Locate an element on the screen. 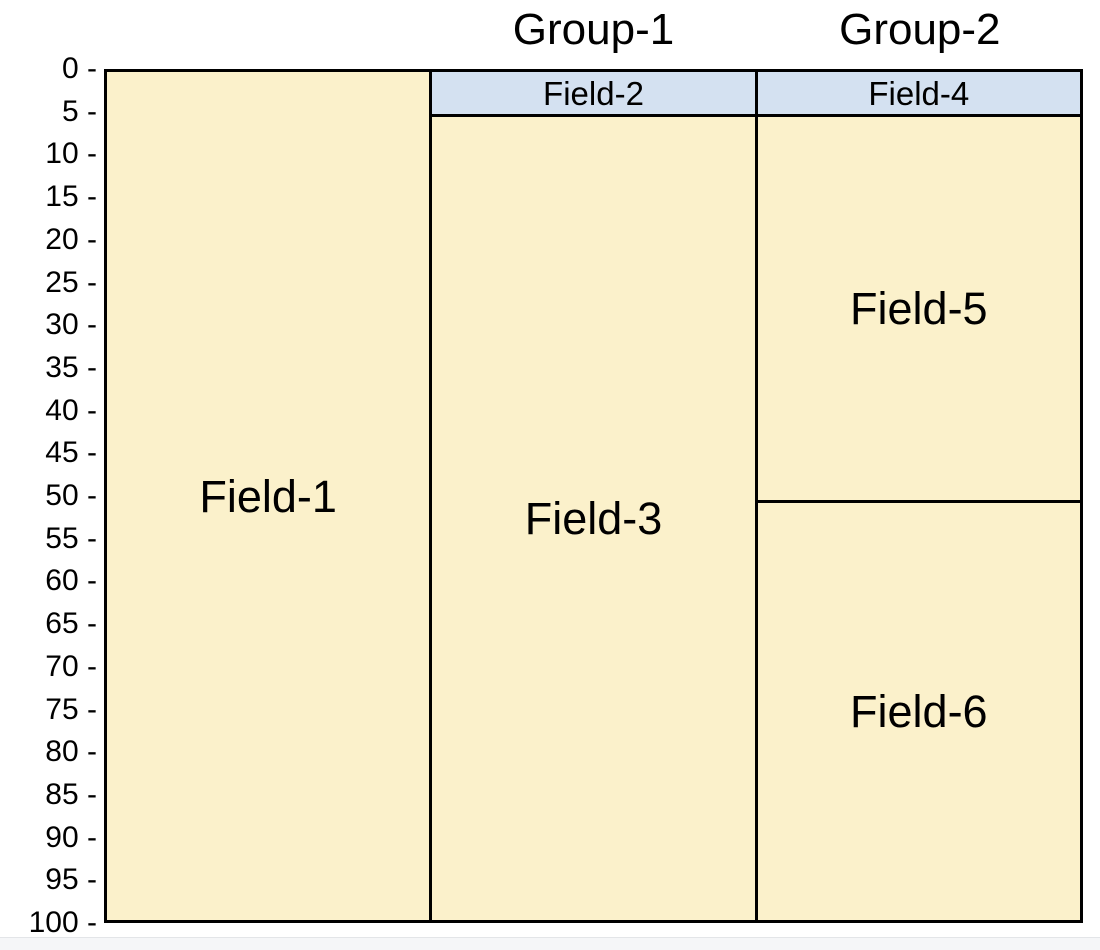 The image size is (1100, 950). segment-field-5: Field-5 is located at coordinates (918, 307).